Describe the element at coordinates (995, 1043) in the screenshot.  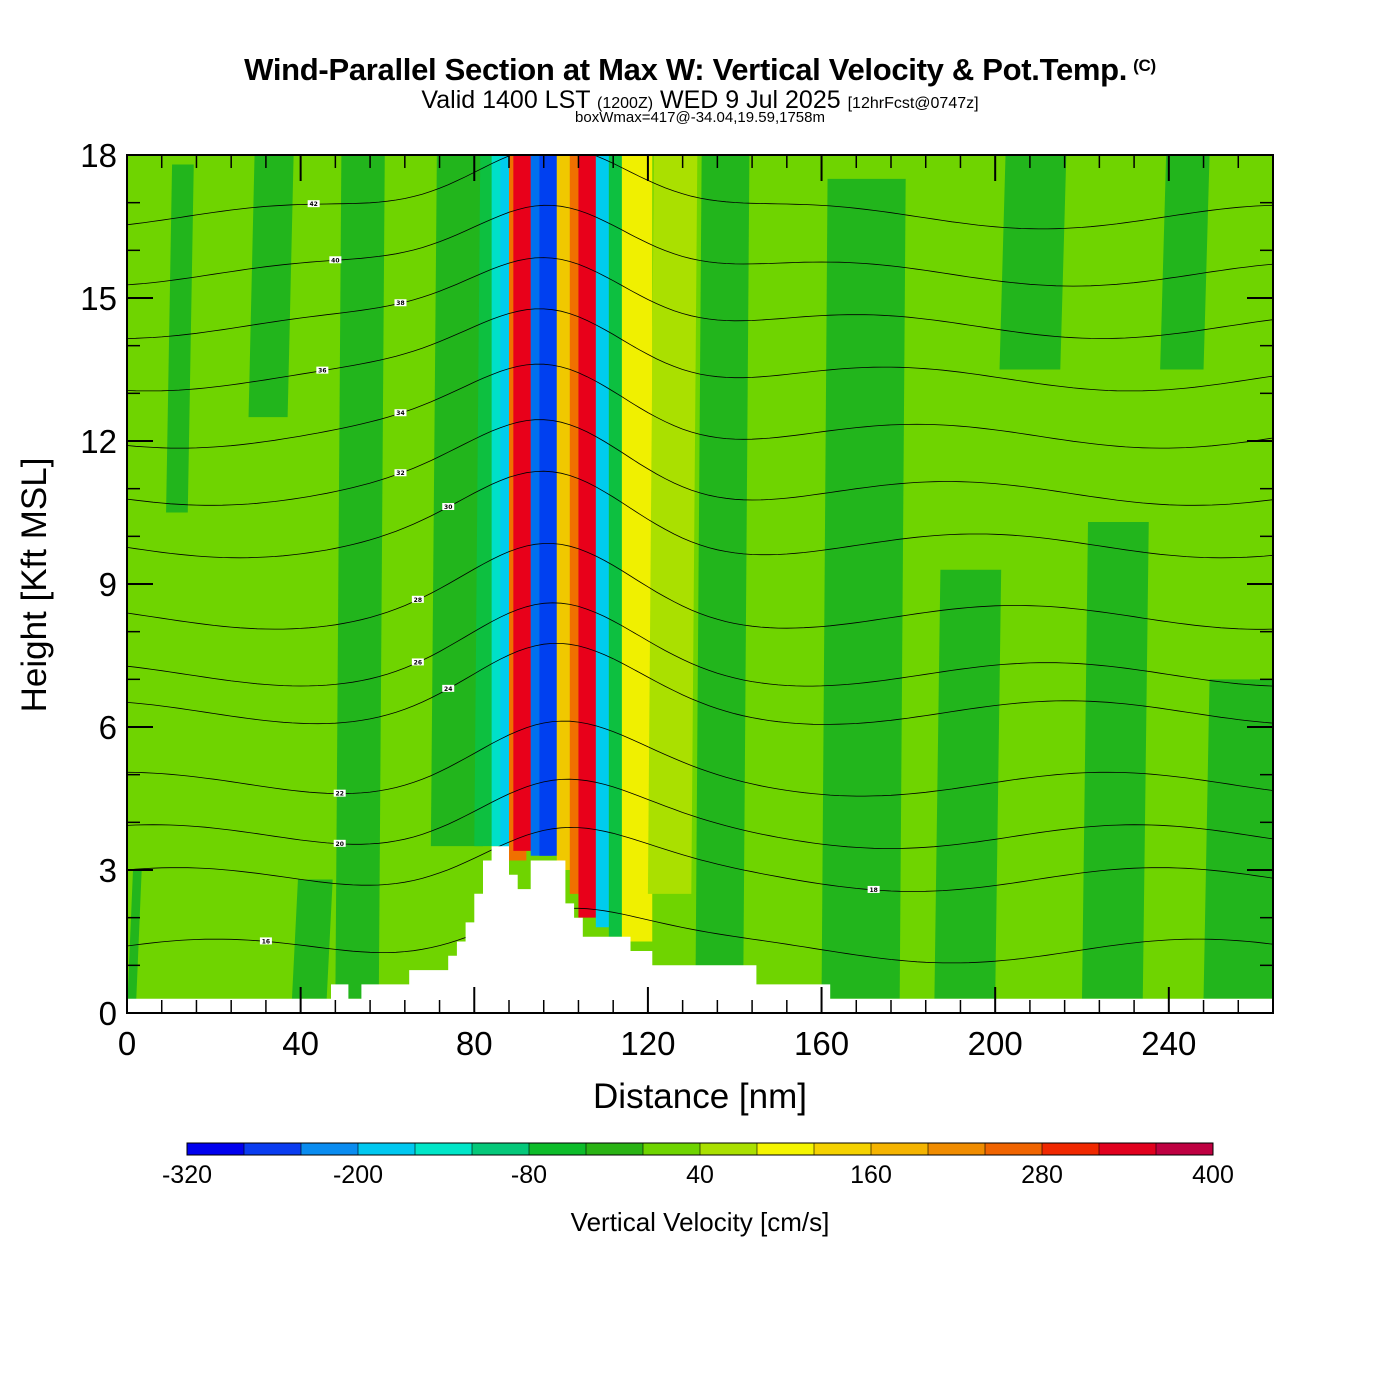
I see `x-tick-label: 200` at that location.